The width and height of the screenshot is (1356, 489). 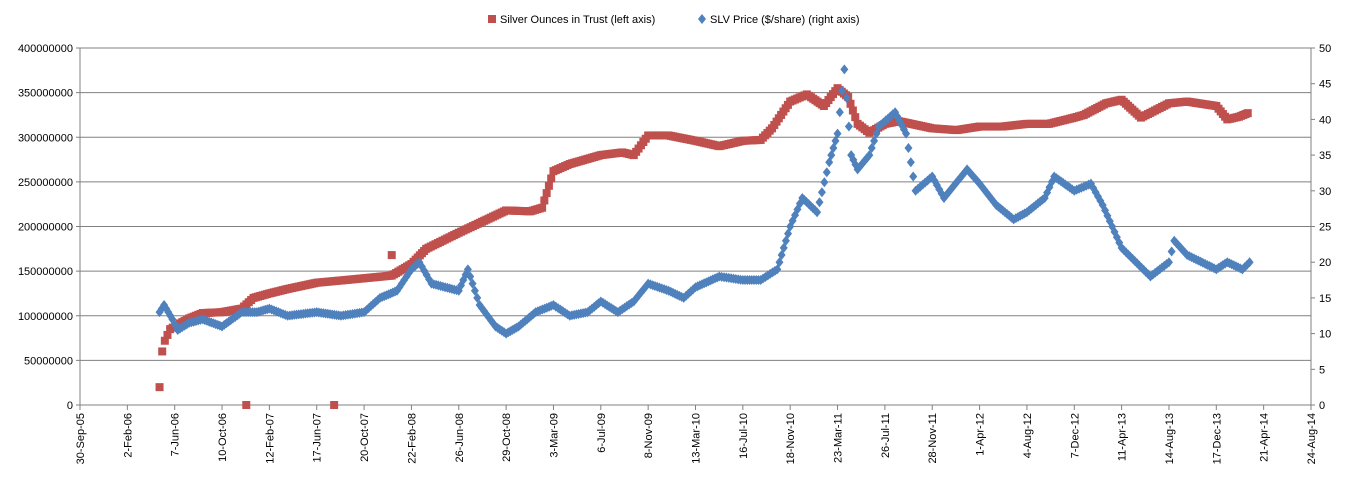 What do you see at coordinates (1265, 437) in the screenshot?
I see `x-tick-label: 21-Apr-14` at bounding box center [1265, 437].